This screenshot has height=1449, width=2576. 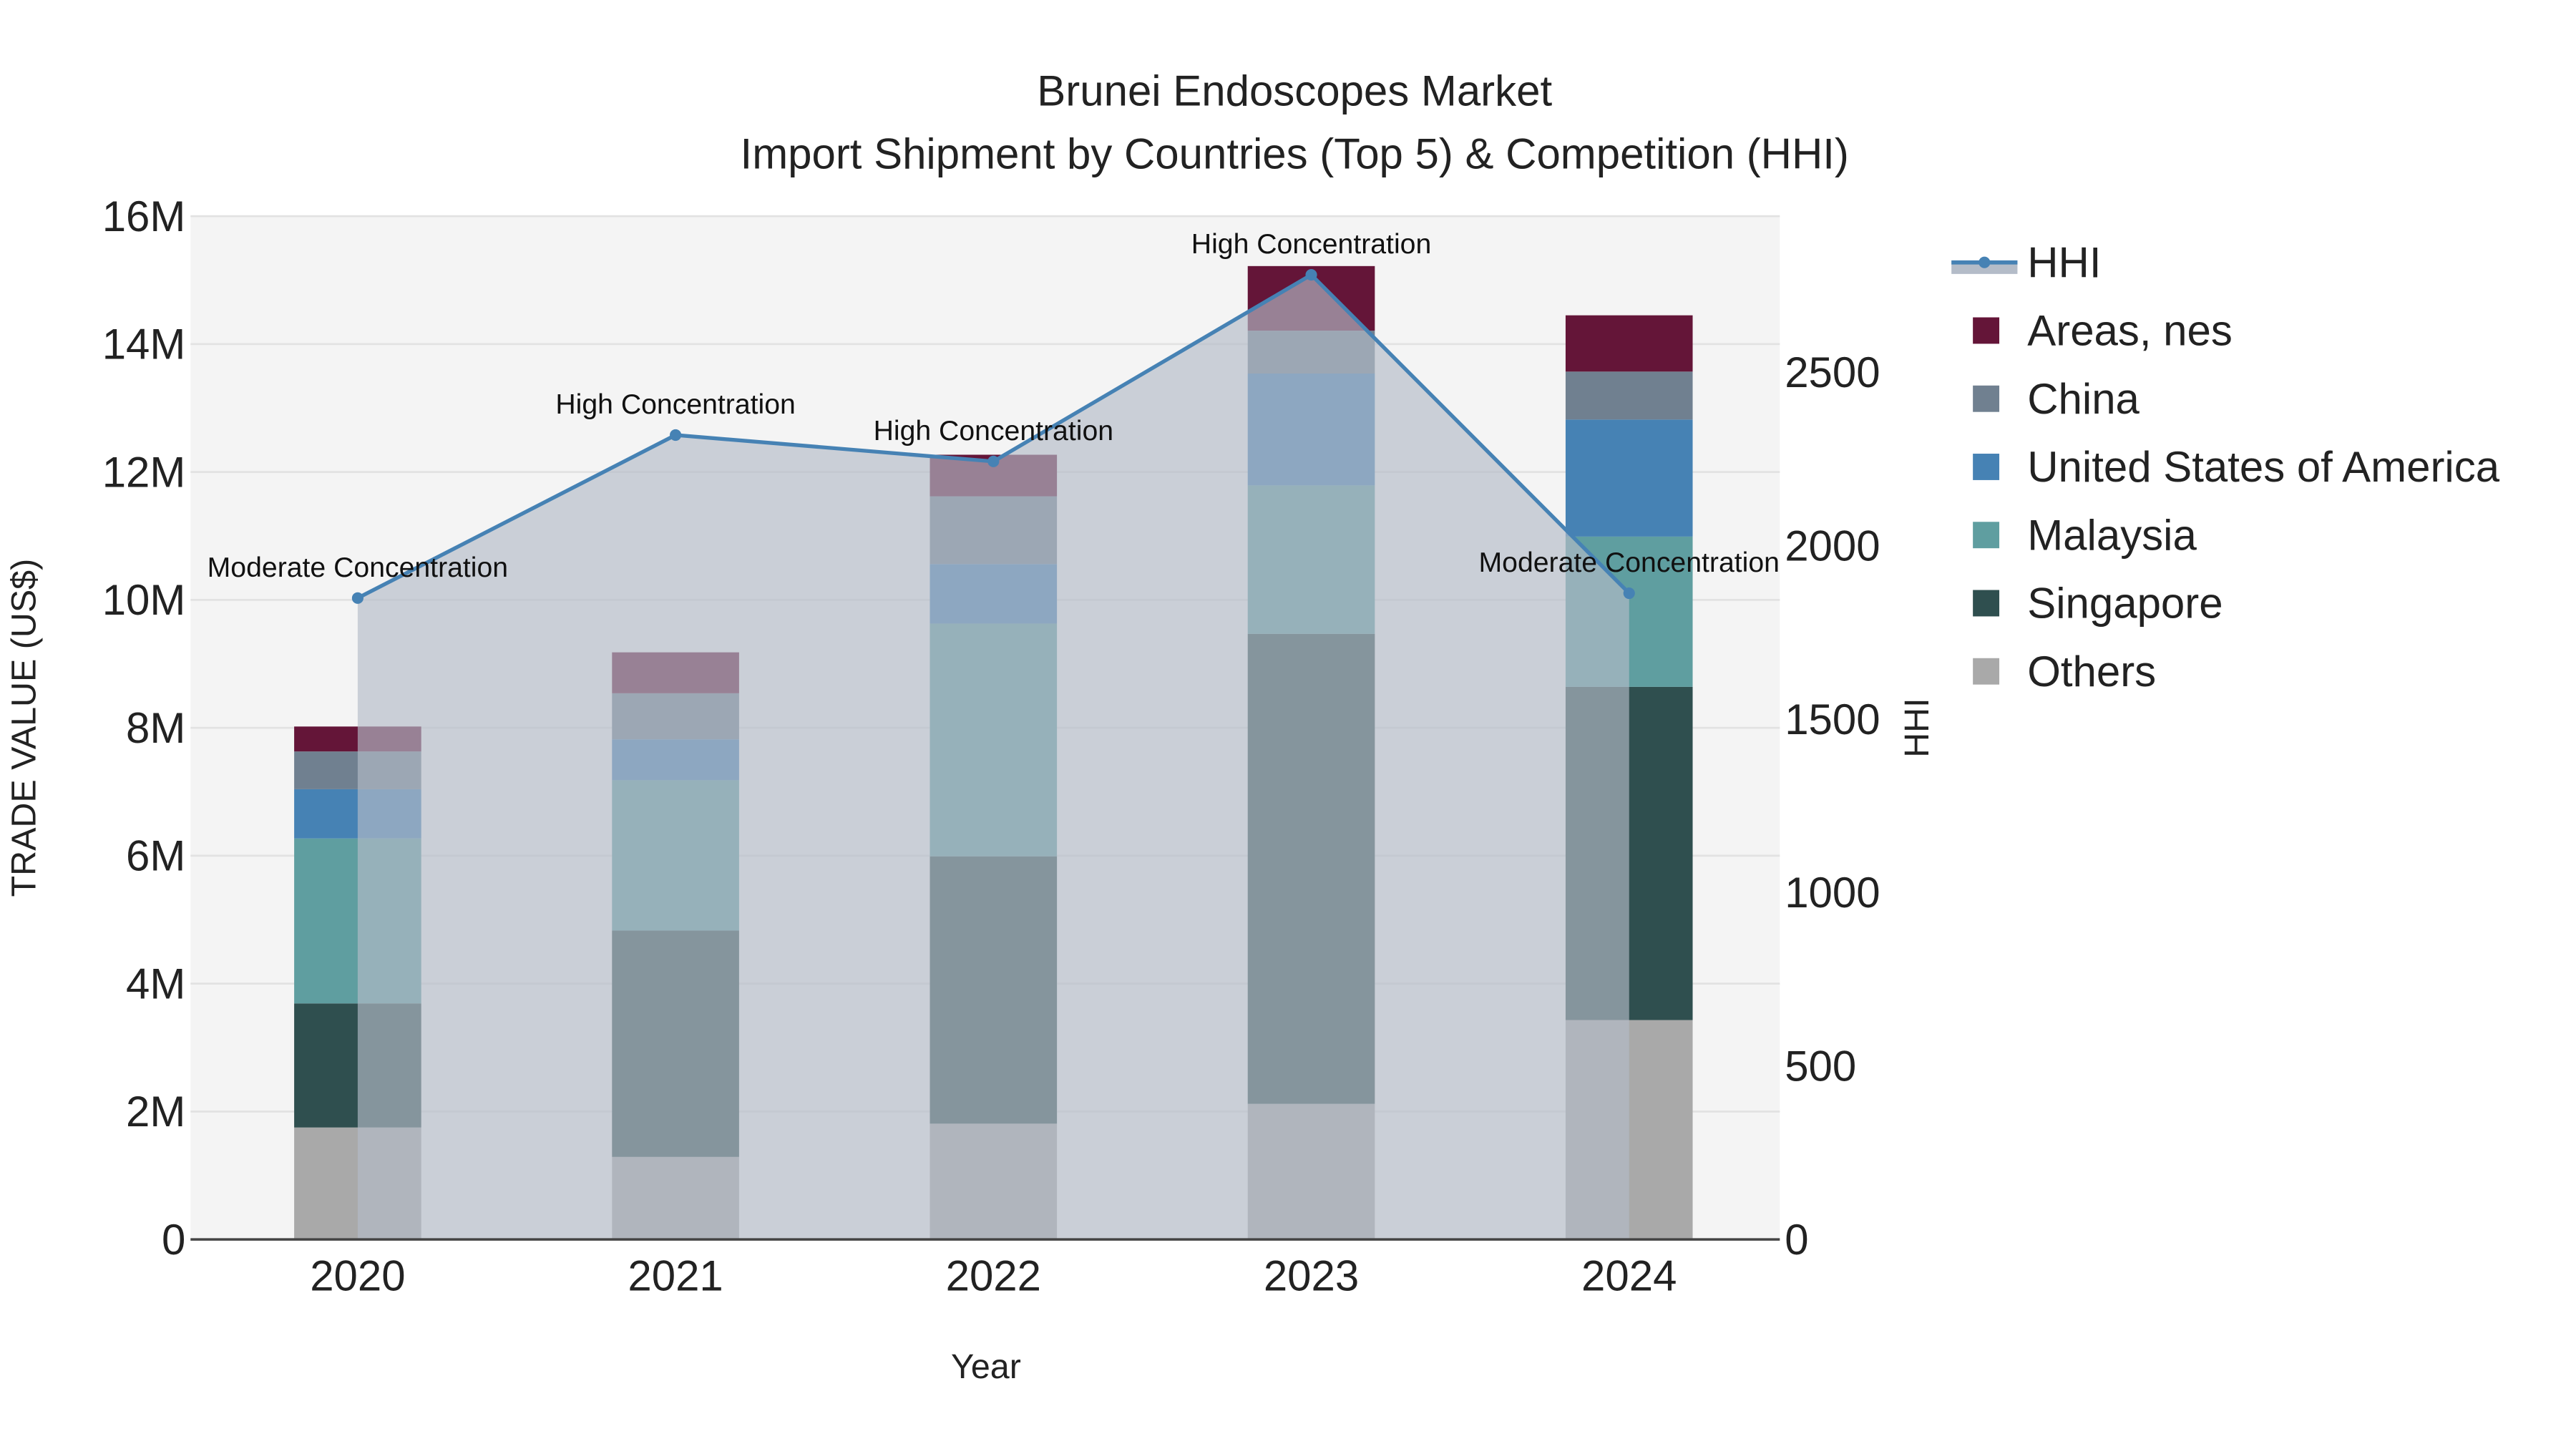 What do you see at coordinates (357, 1276) in the screenshot?
I see `x-tick-label: 2020` at bounding box center [357, 1276].